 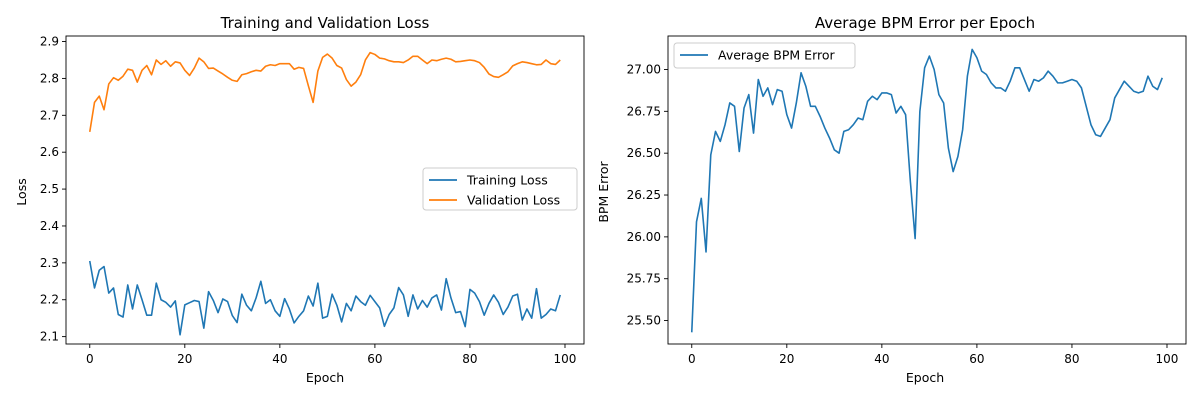 I want to click on y-tick-label: 2.7, so click(x=49, y=115).